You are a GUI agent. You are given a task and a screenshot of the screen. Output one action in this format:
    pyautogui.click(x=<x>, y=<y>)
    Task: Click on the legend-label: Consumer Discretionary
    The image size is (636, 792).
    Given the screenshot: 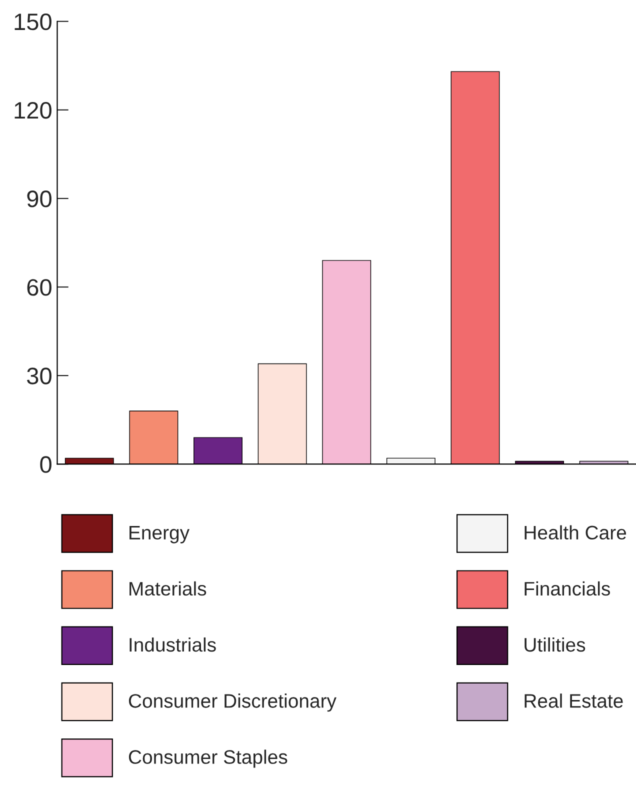 What is the action you would take?
    pyautogui.click(x=232, y=703)
    